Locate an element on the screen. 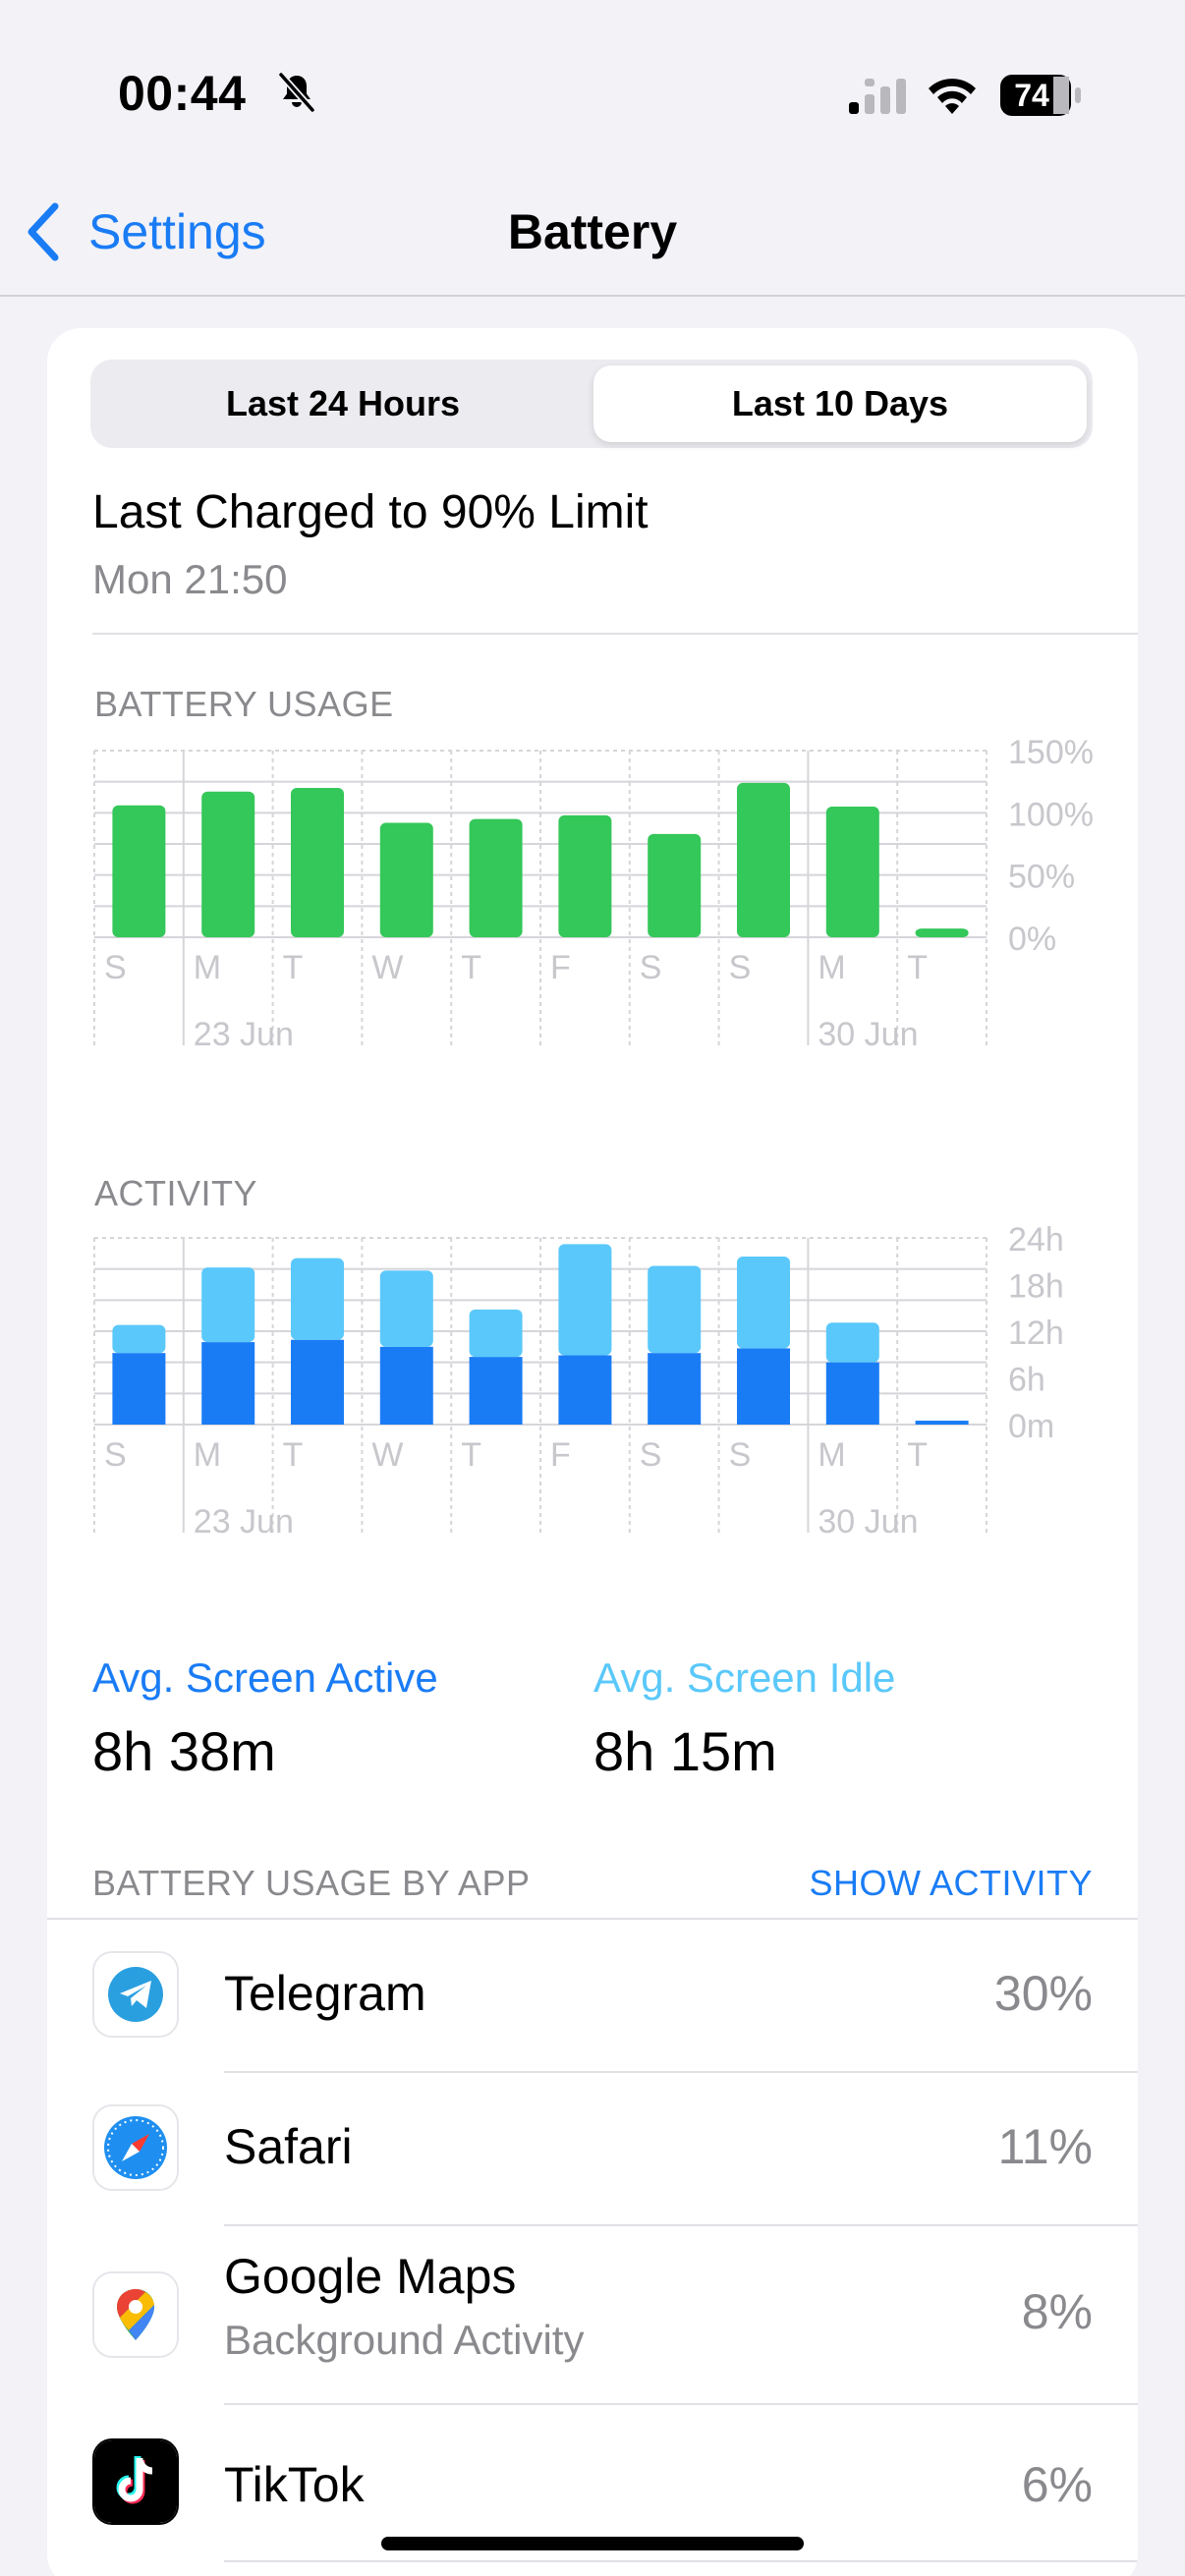 Image resolution: width=1185 pixels, height=2576 pixels. back-button: Settings is located at coordinates (145, 231).